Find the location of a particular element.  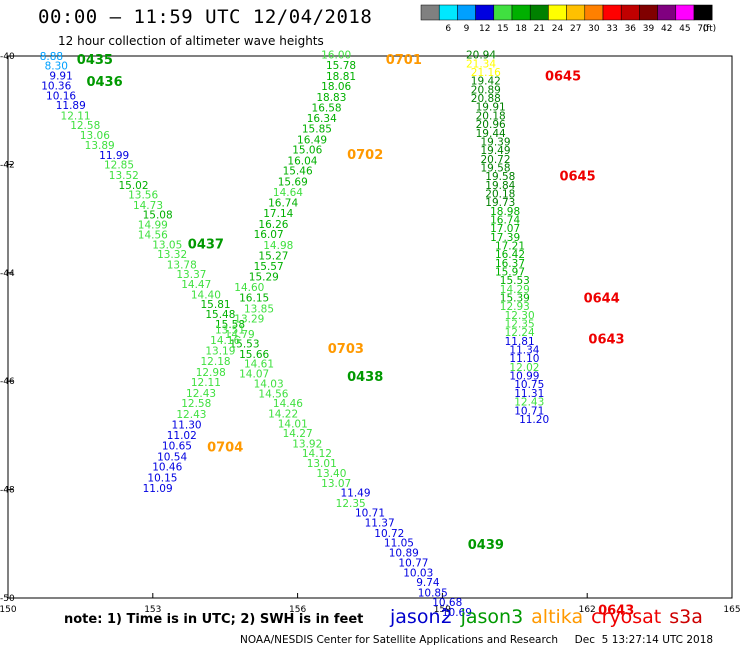

wave-height-point: 13.51 is located at coordinates (230, 331).